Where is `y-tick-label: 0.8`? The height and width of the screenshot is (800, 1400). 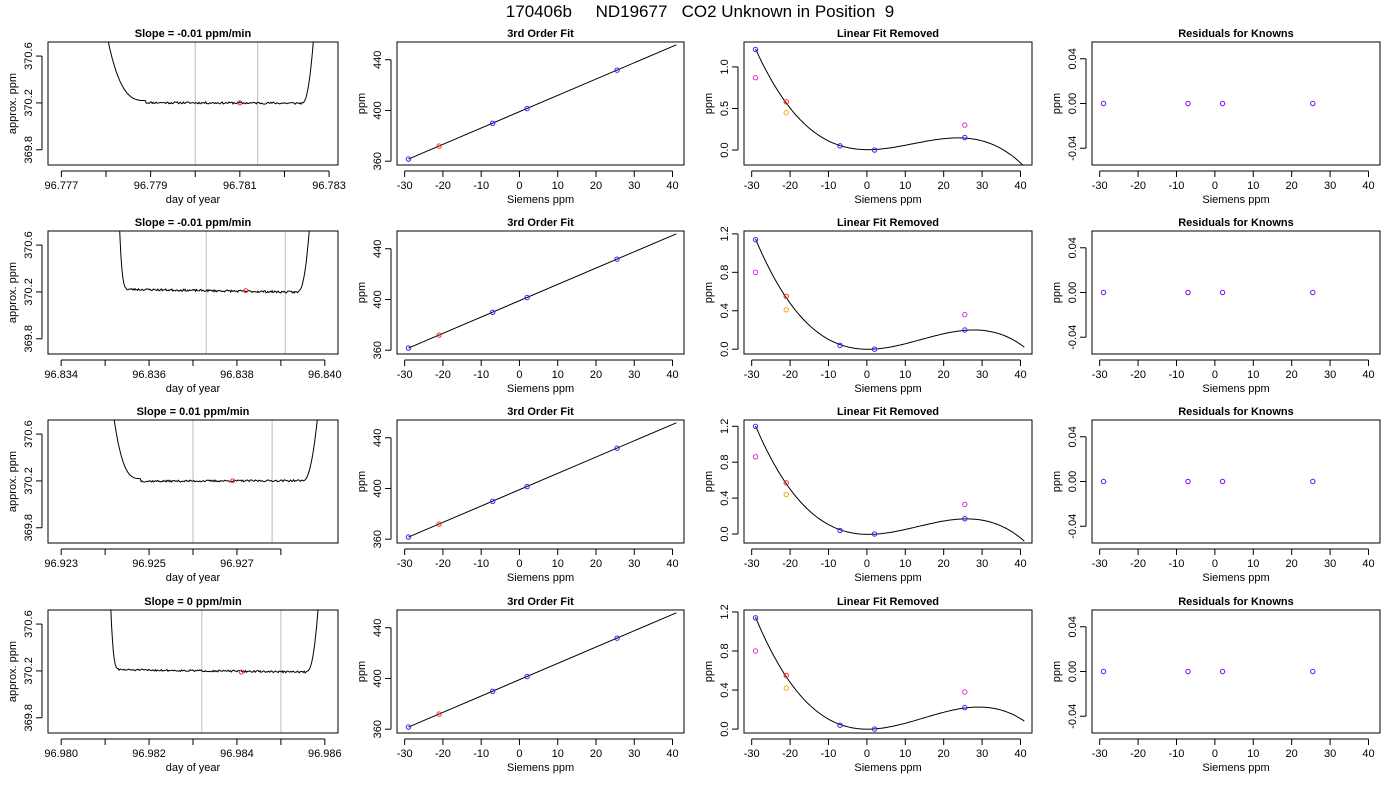
y-tick-label: 0.8 is located at coordinates (725, 462).